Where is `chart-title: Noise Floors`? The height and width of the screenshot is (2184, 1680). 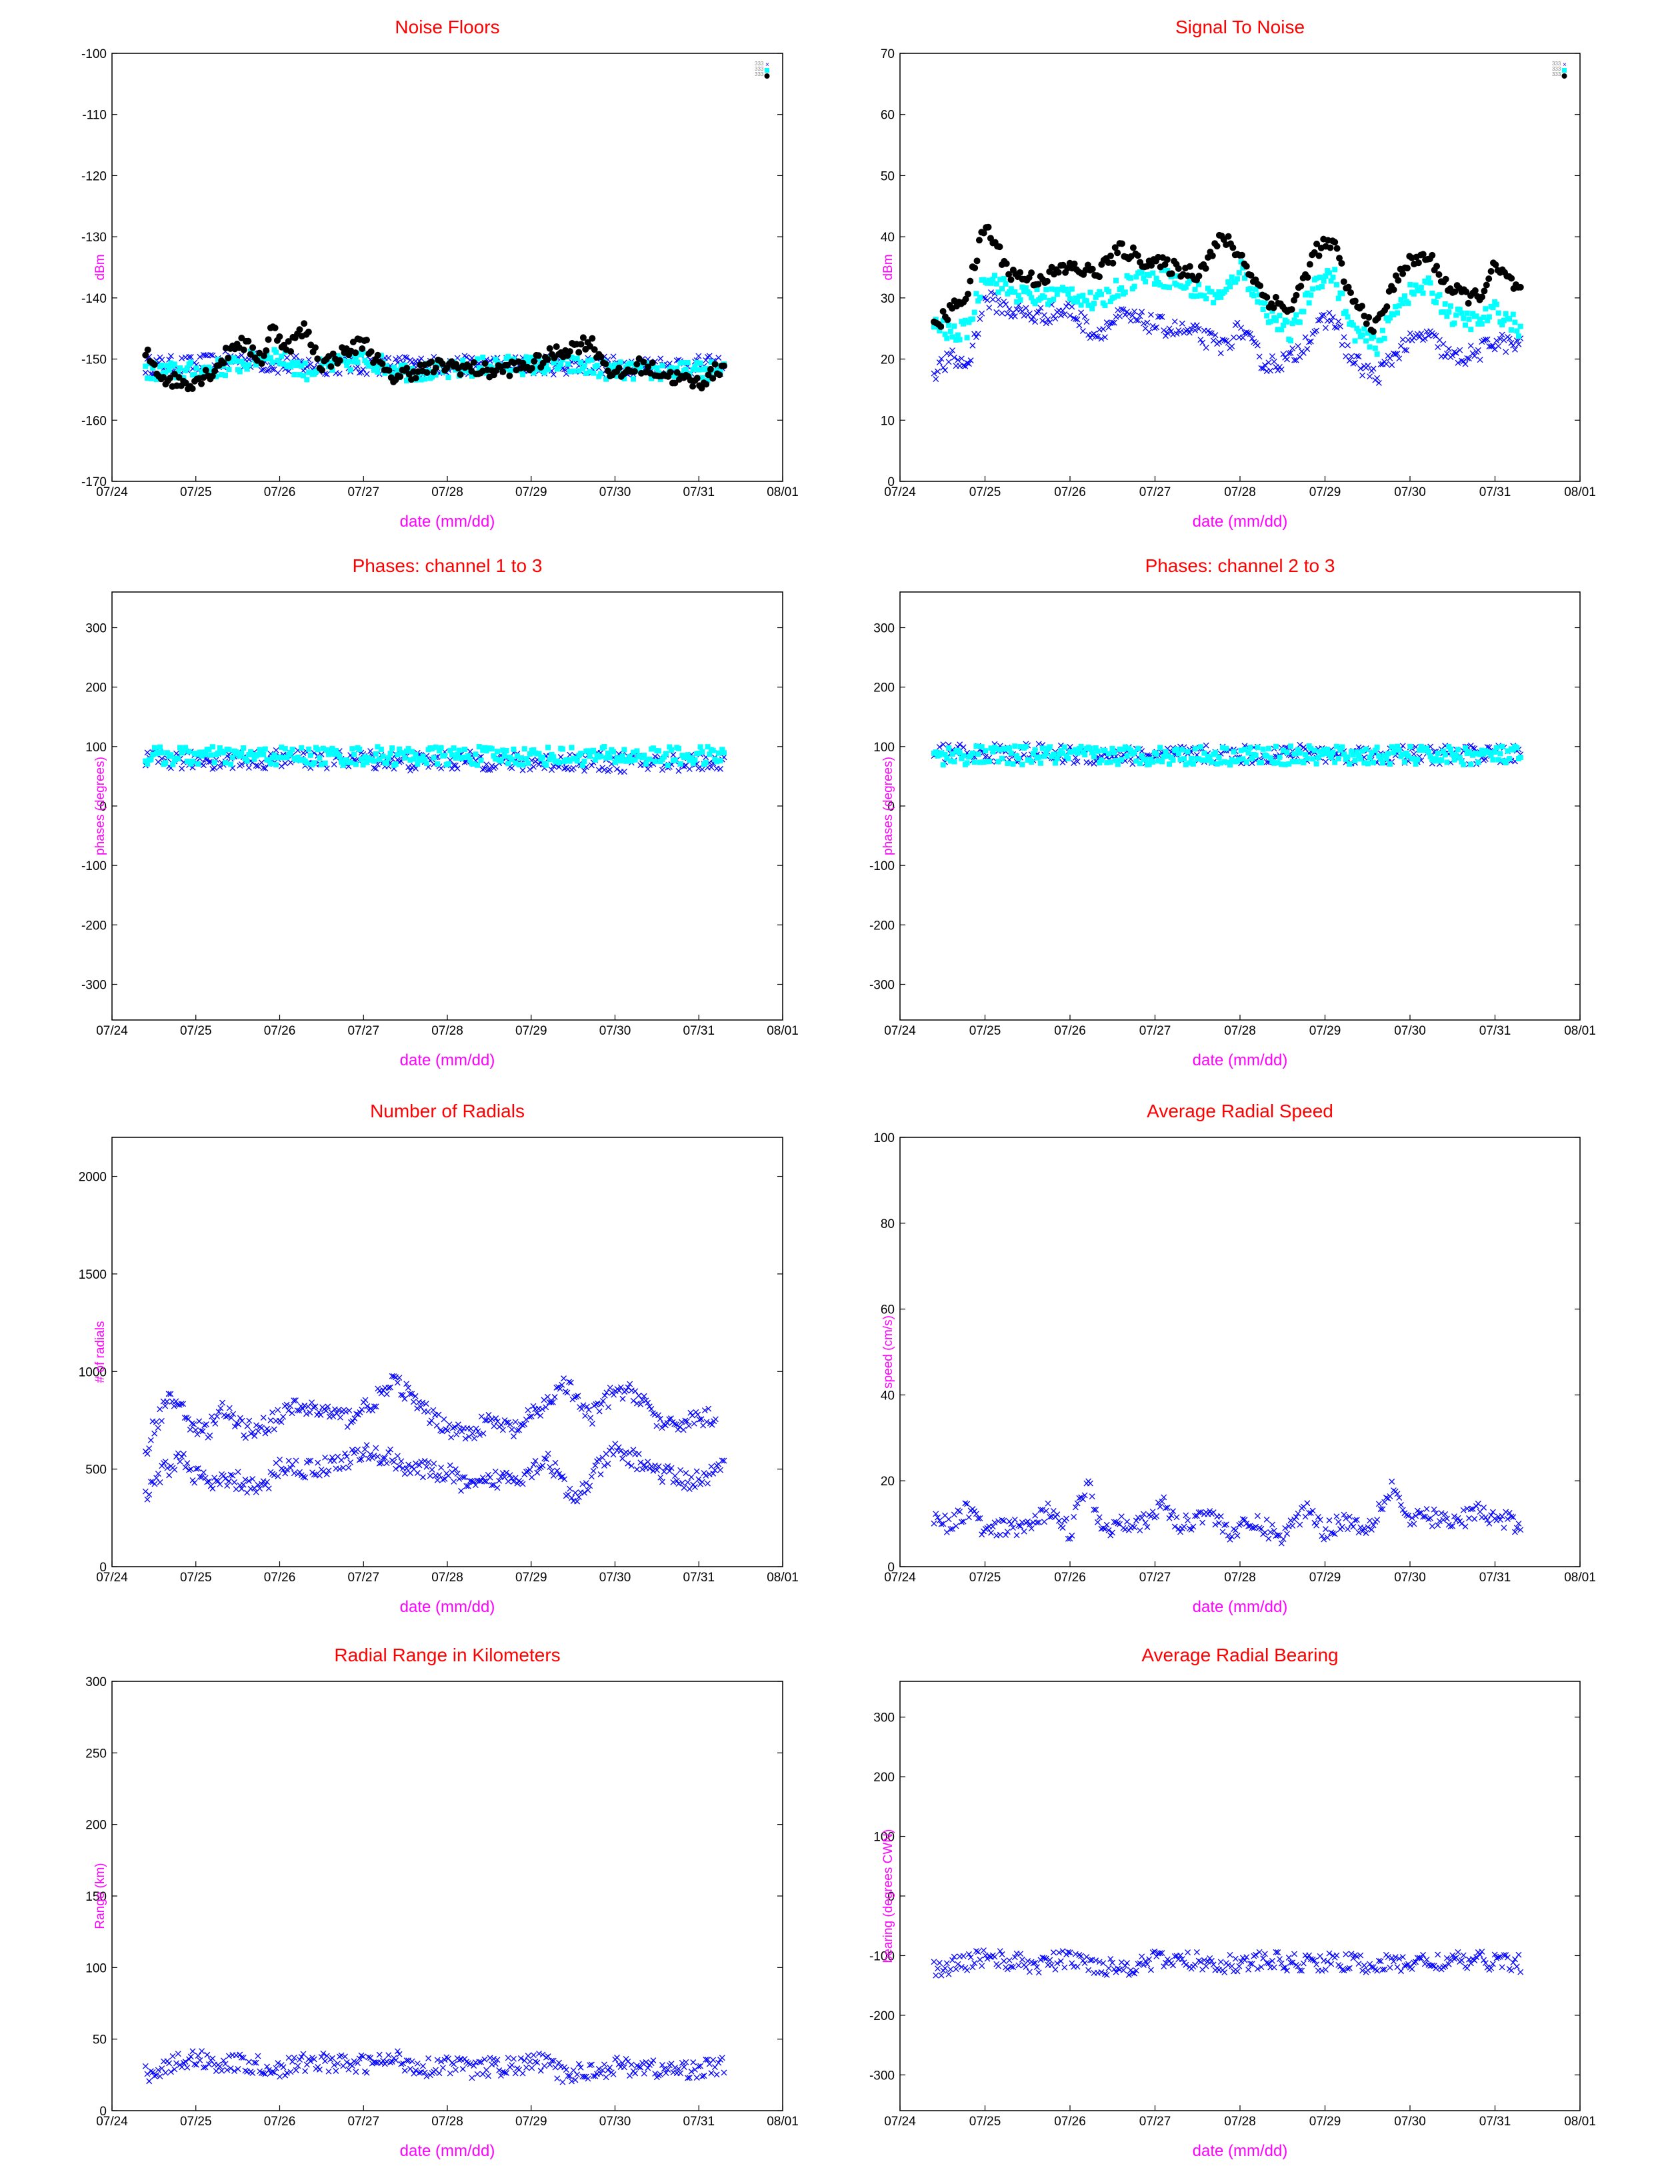
chart-title: Noise Floors is located at coordinates (447, 27).